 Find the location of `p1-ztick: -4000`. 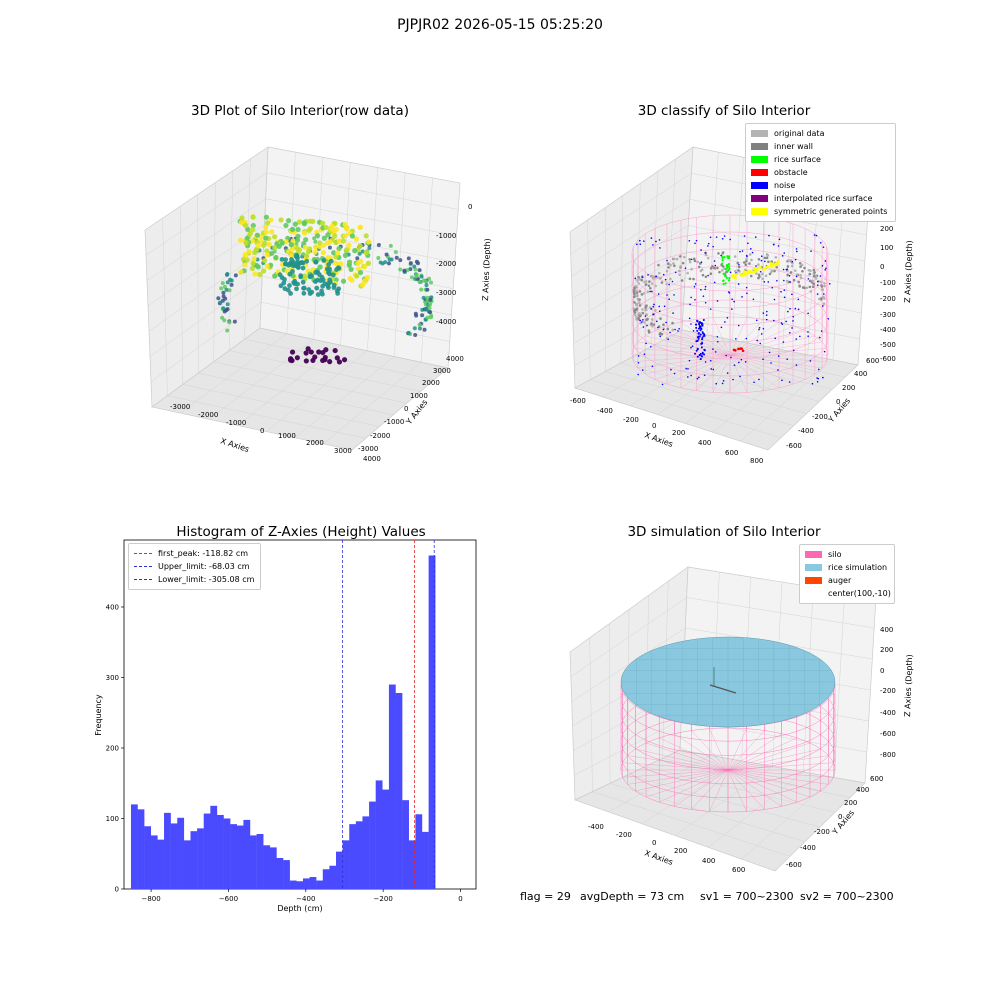

p1-ztick: -4000 is located at coordinates (446, 322).